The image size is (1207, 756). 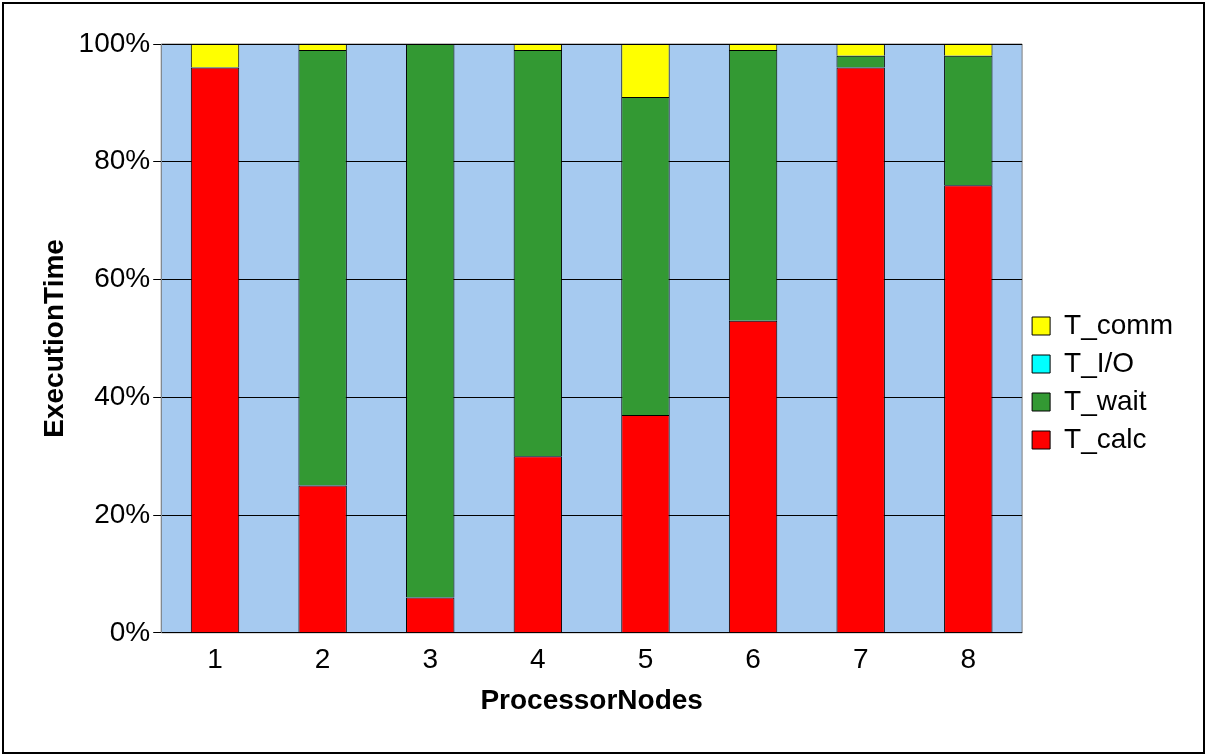 I want to click on y-tick-label: 0%, so click(x=130, y=631).